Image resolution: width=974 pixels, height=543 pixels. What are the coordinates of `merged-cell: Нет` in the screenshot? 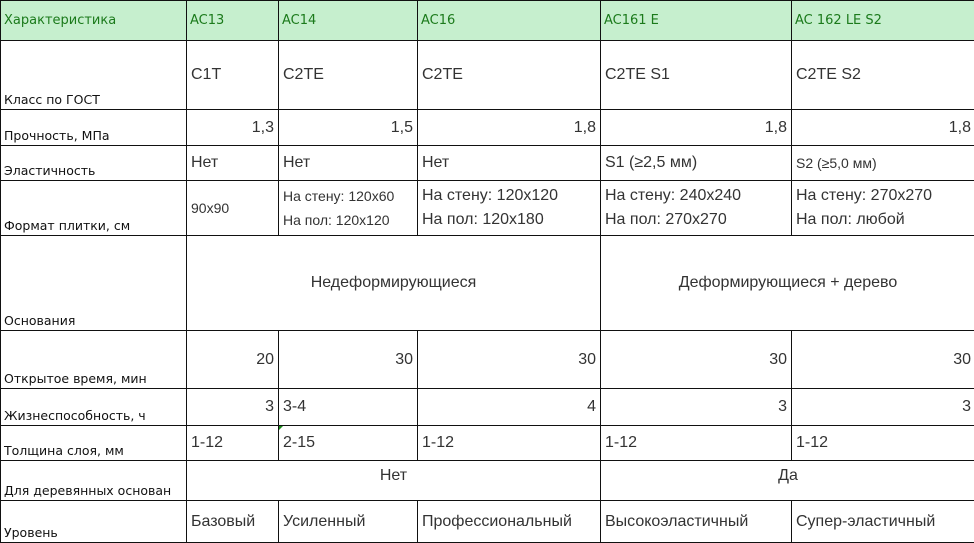 It's located at (394, 481).